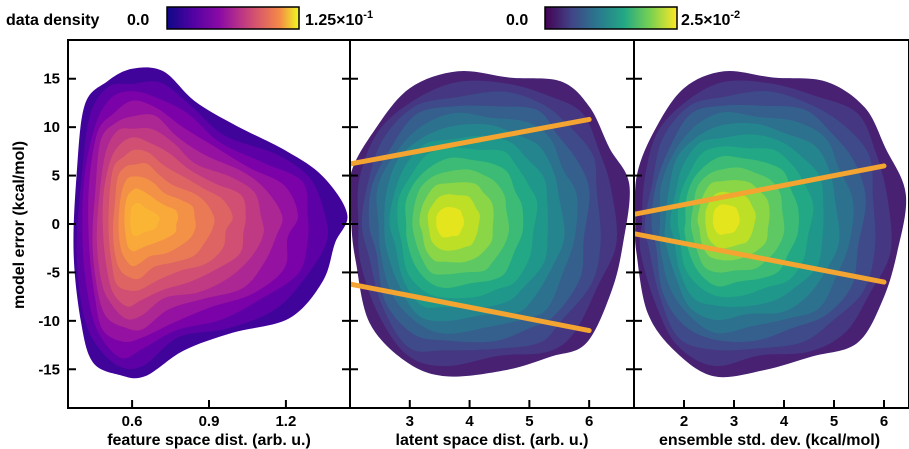  I want to click on y-axis-label: model error (kcal/mol), so click(19, 225).